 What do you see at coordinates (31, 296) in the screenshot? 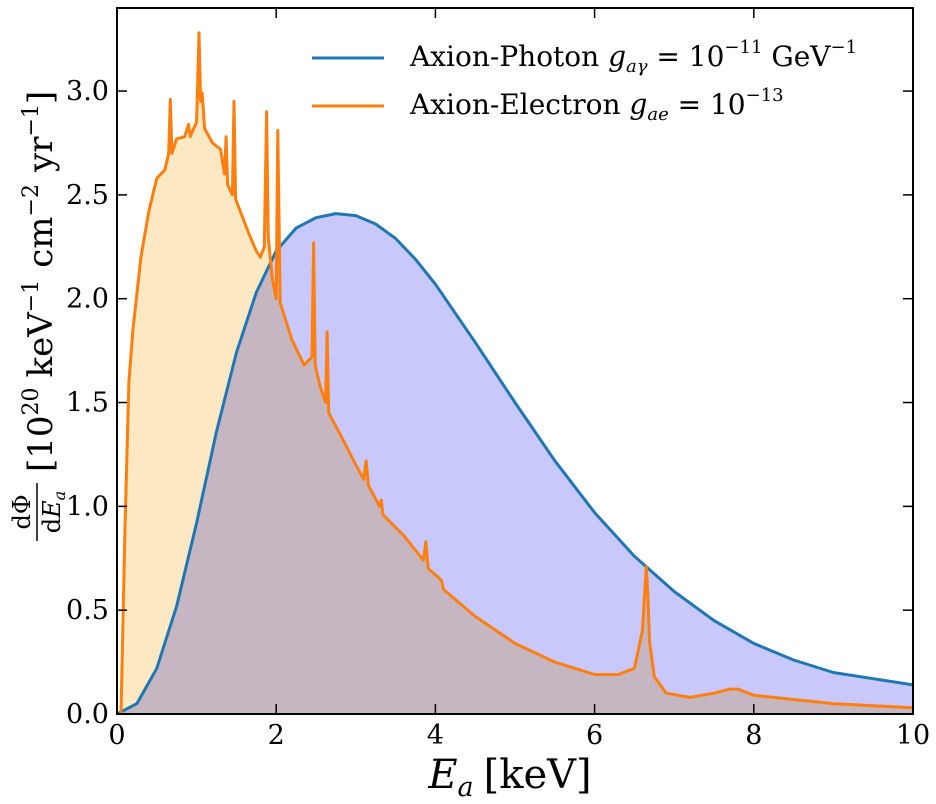
I see `y-label-exp2: −1` at bounding box center [31, 296].